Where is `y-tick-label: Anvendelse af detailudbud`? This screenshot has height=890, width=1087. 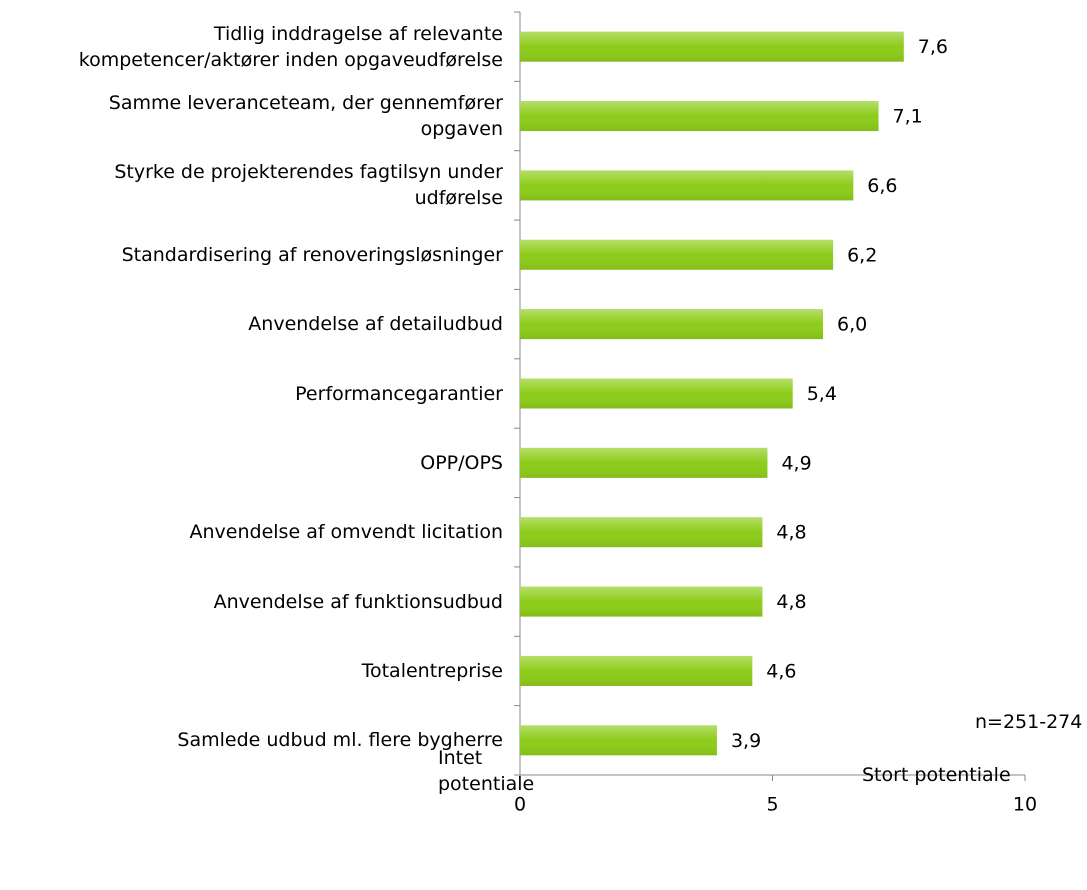
y-tick-label: Anvendelse af detailudbud is located at coordinates (375, 324).